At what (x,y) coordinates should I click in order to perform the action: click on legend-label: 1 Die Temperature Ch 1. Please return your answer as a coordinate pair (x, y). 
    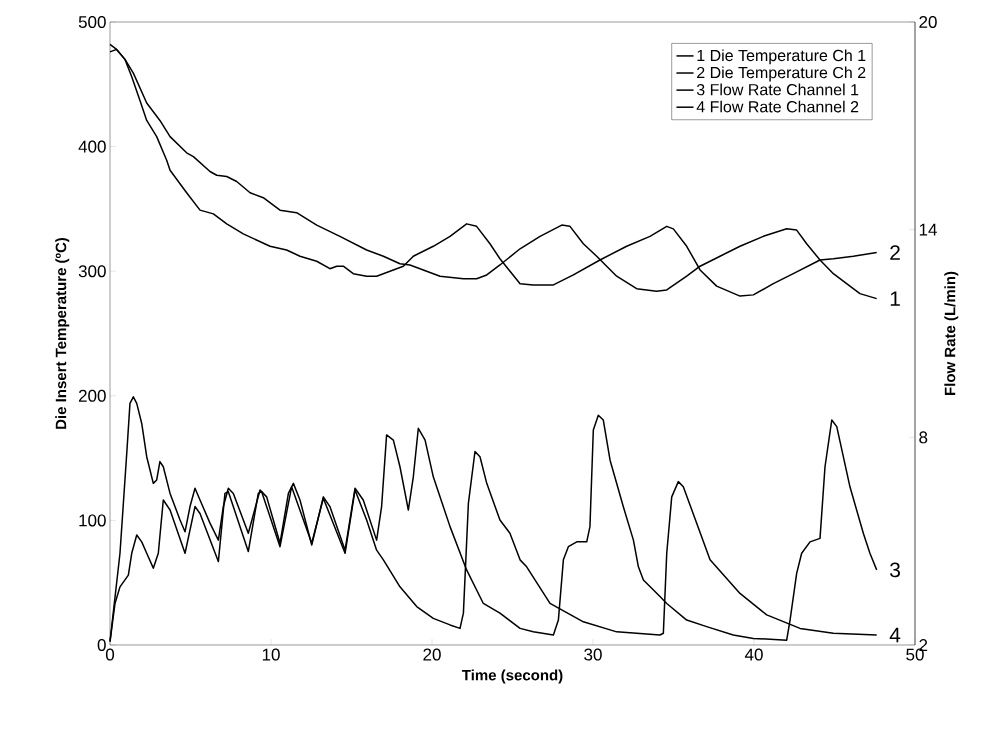
    Looking at the image, I should click on (781, 57).